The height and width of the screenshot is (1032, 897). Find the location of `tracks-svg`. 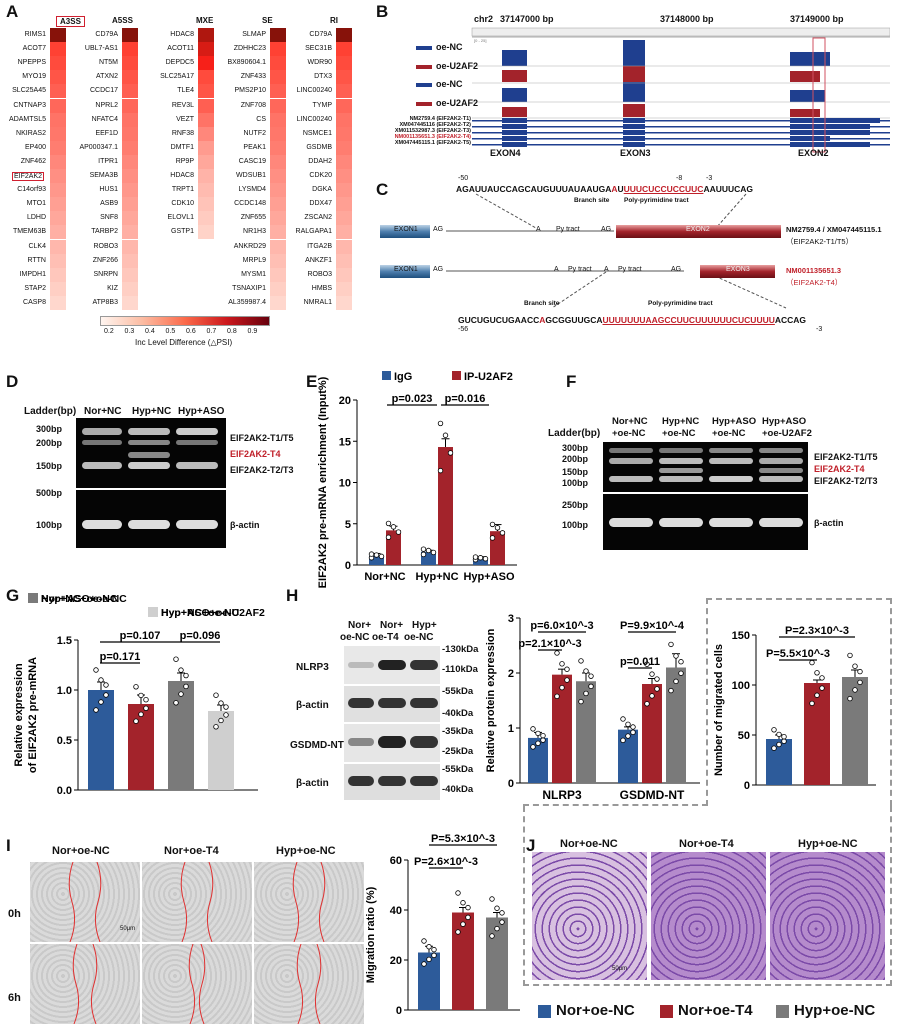

tracks-svg is located at coordinates (653, 90).